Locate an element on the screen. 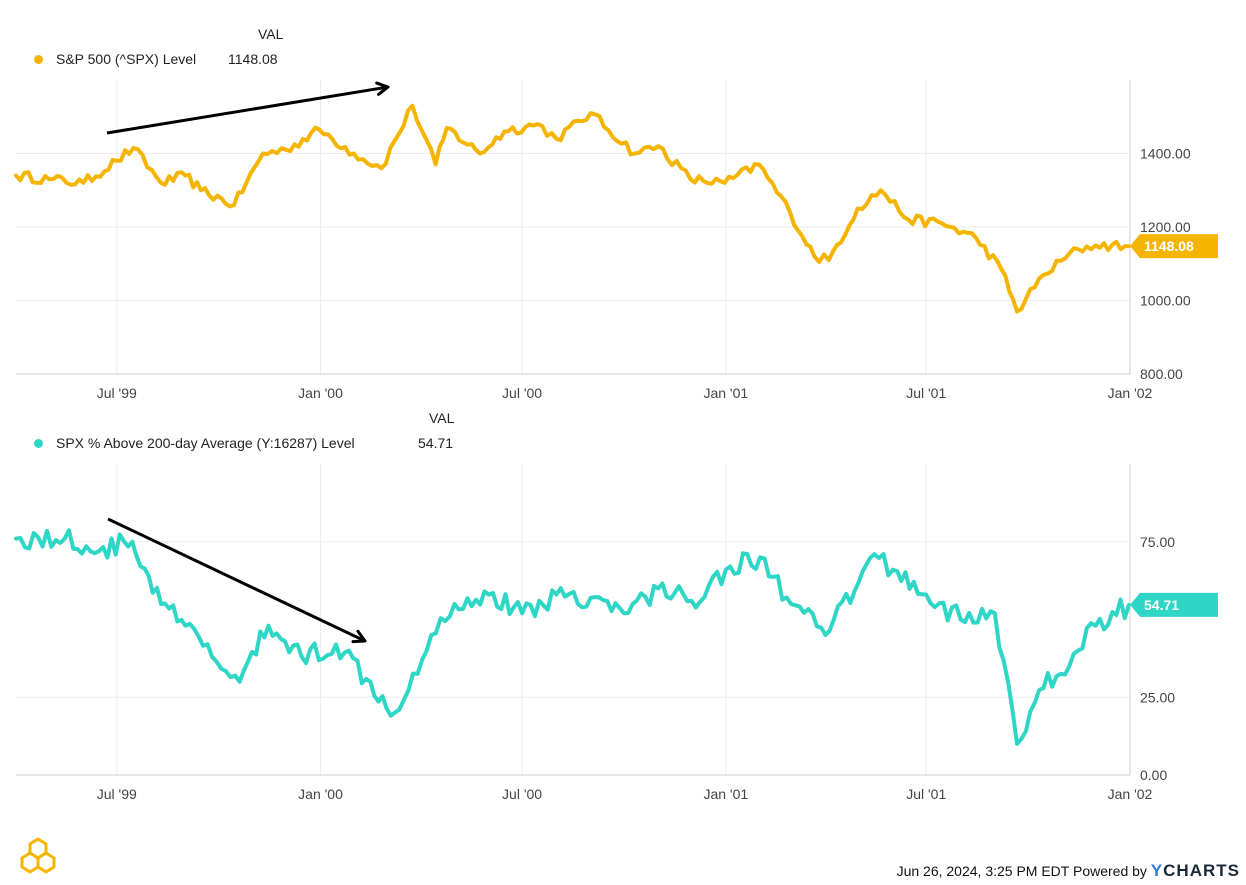  ycharts-logo-icon is located at coordinates (38, 855).